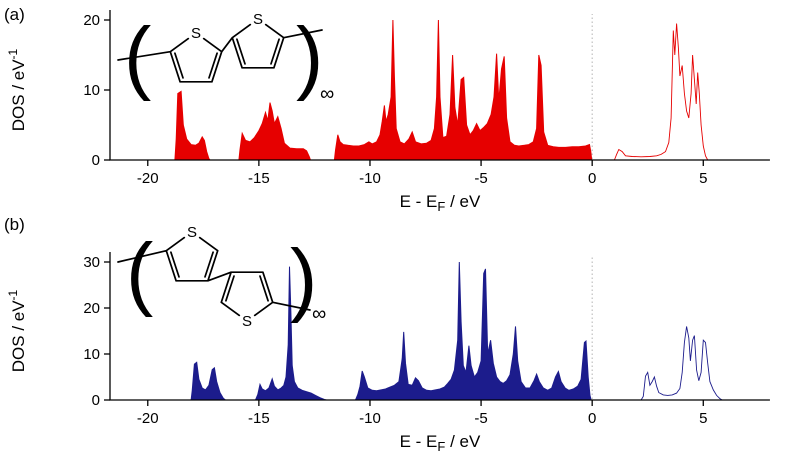  I want to click on chemical-structure-bithiophene-3-3-linked: ( ) ∞ S S, so click(221, 277).